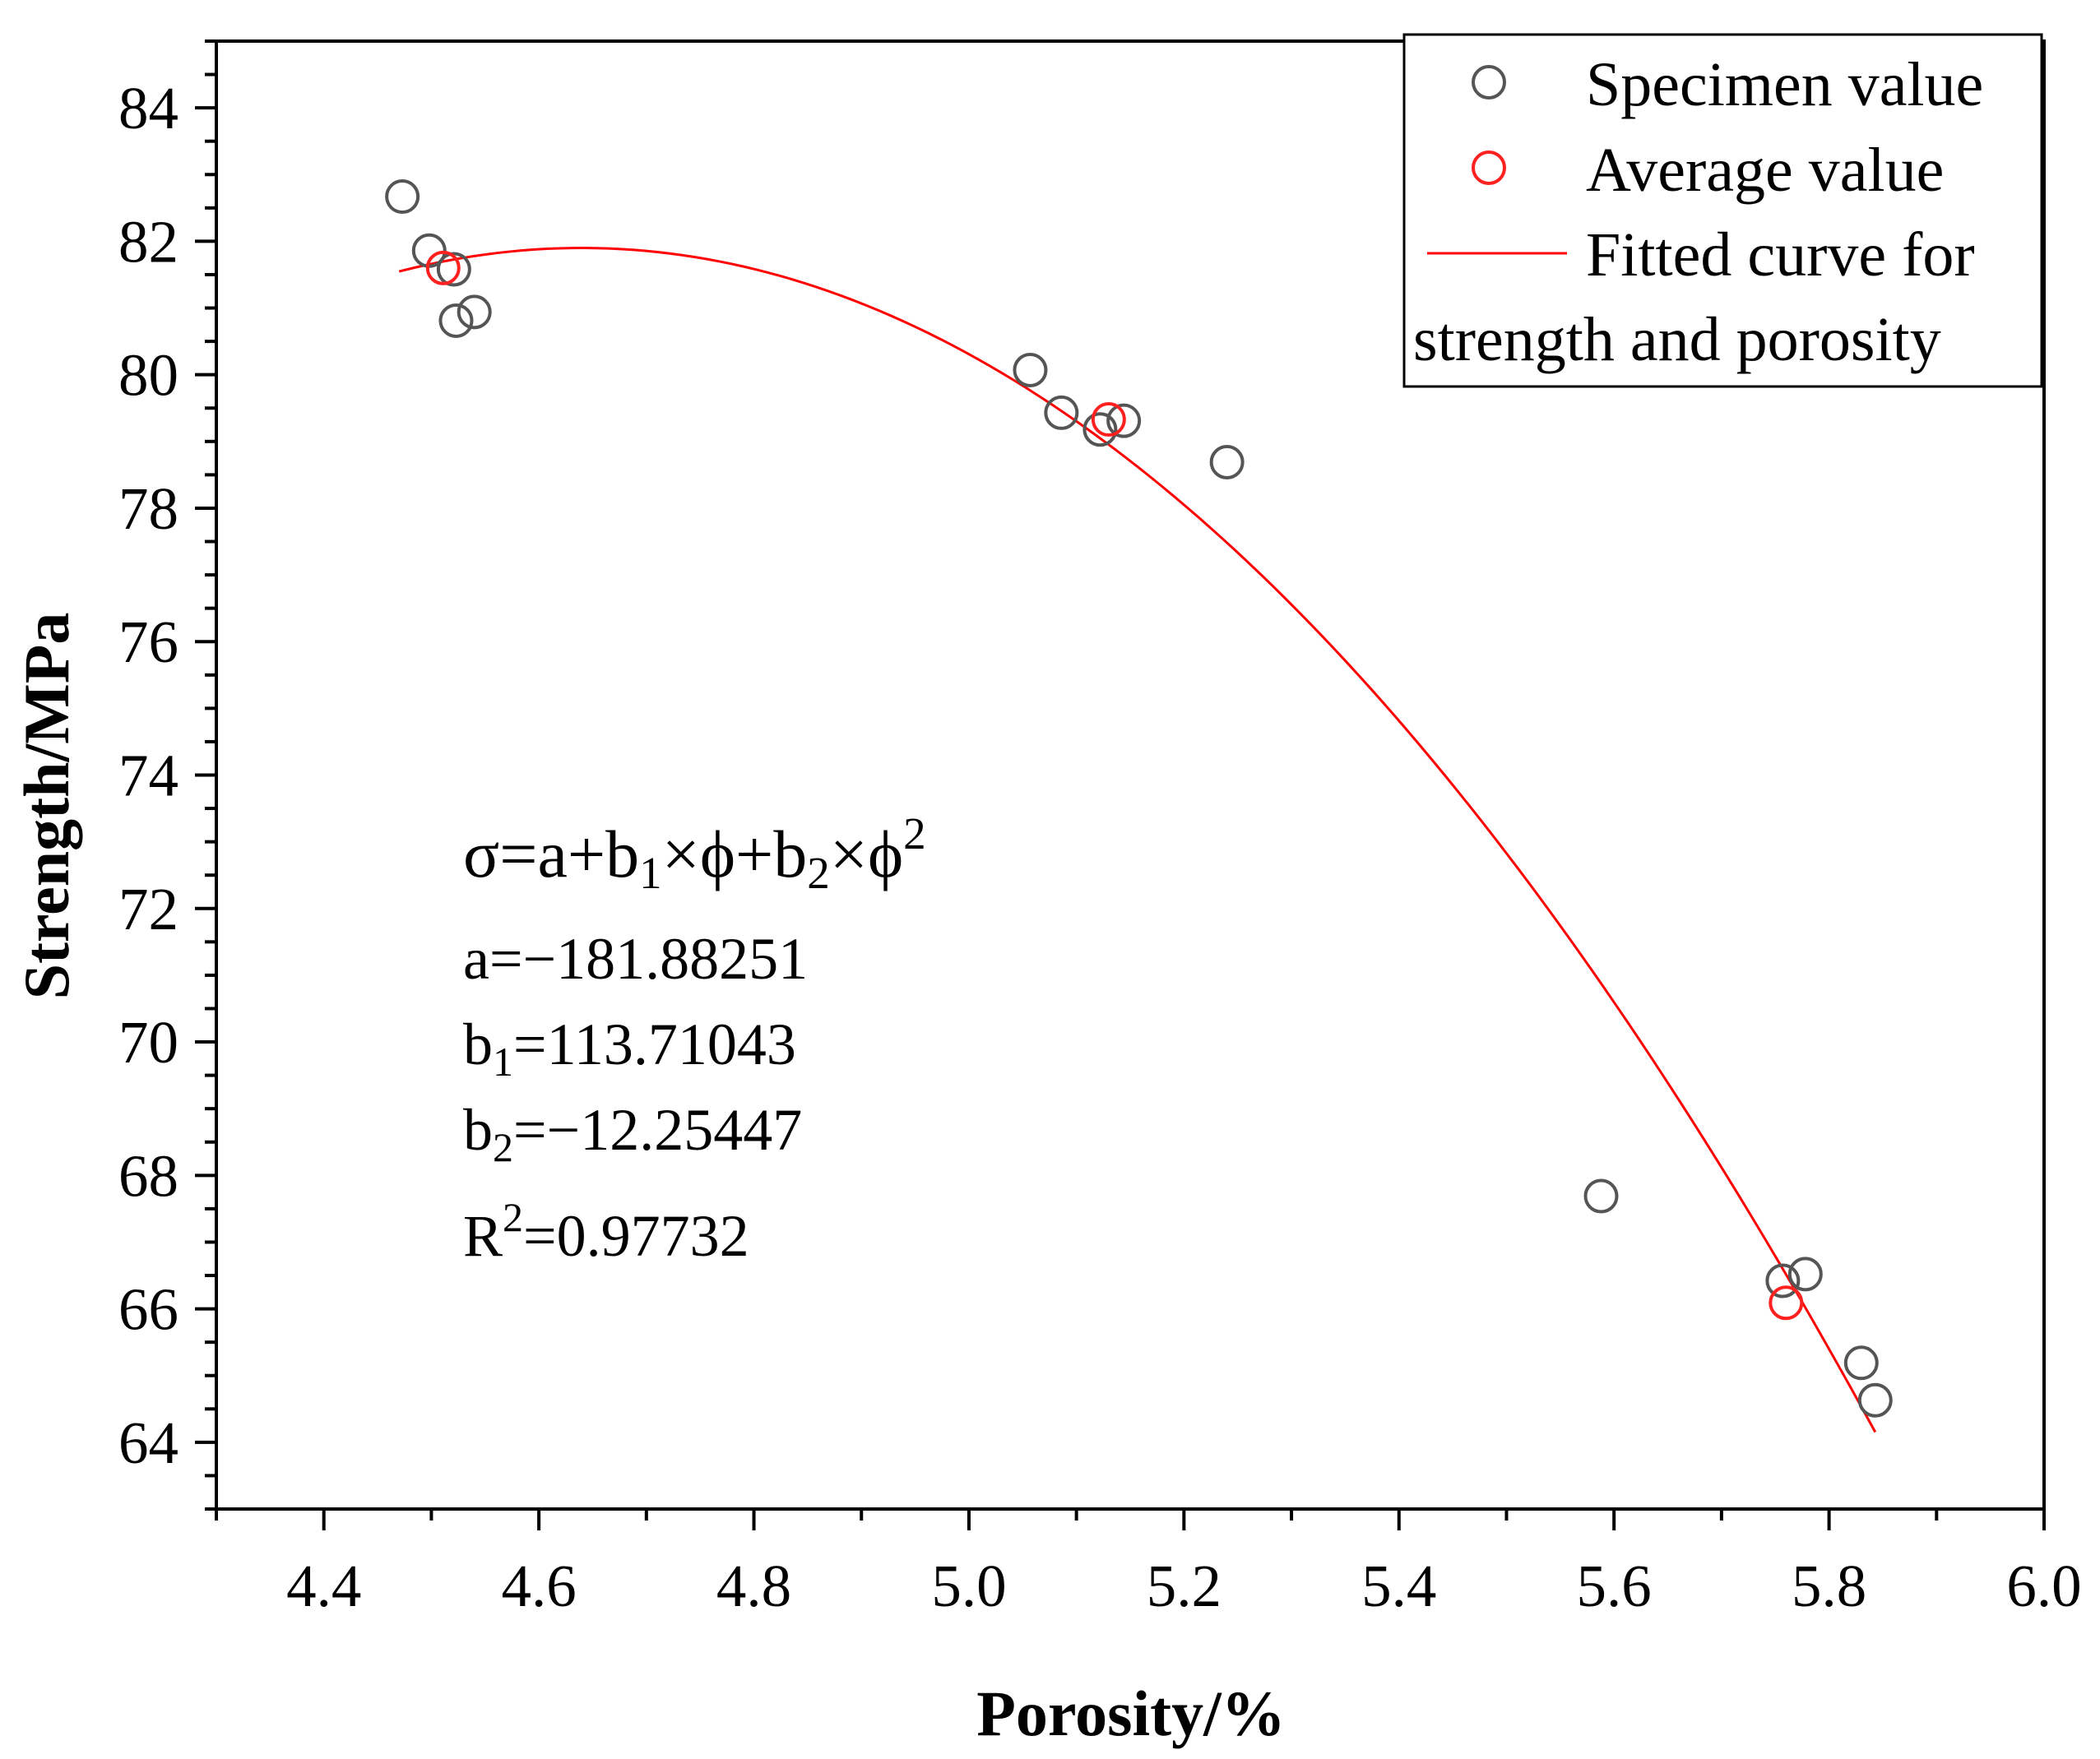 This screenshot has width=2100, height=1759. What do you see at coordinates (632, 1134) in the screenshot?
I see `fit-coef-b2: b2=−12.25447` at bounding box center [632, 1134].